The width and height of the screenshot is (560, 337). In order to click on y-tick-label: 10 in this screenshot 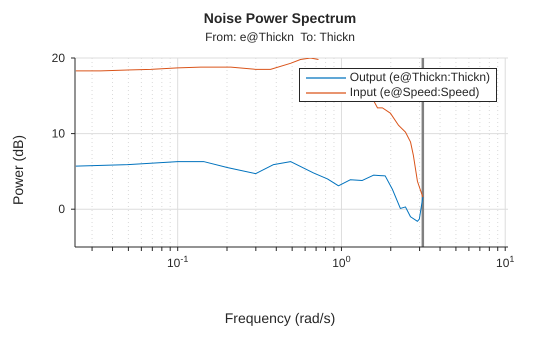, I will do `click(59, 133)`.